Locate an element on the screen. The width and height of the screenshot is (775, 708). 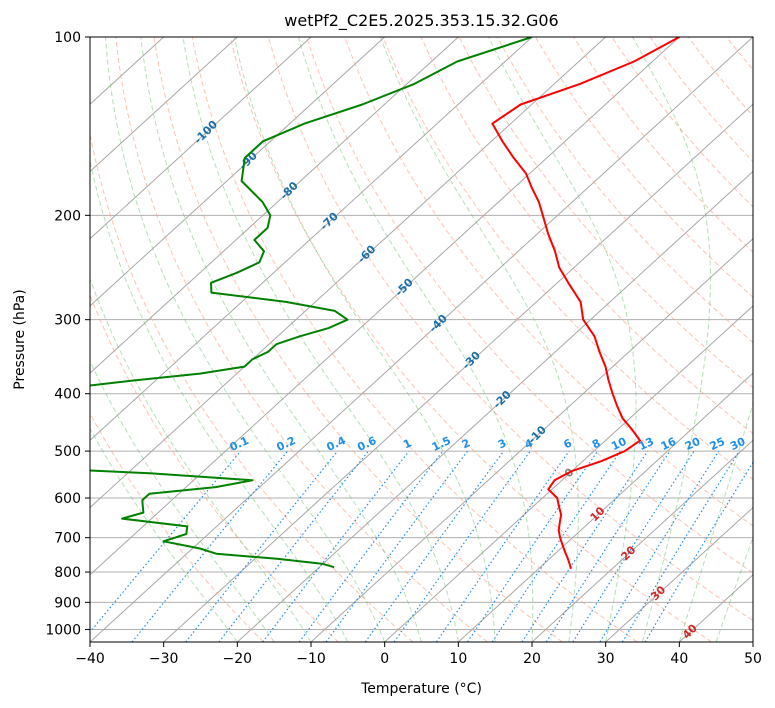
mixing-ratio-label: 16 is located at coordinates (669, 444).